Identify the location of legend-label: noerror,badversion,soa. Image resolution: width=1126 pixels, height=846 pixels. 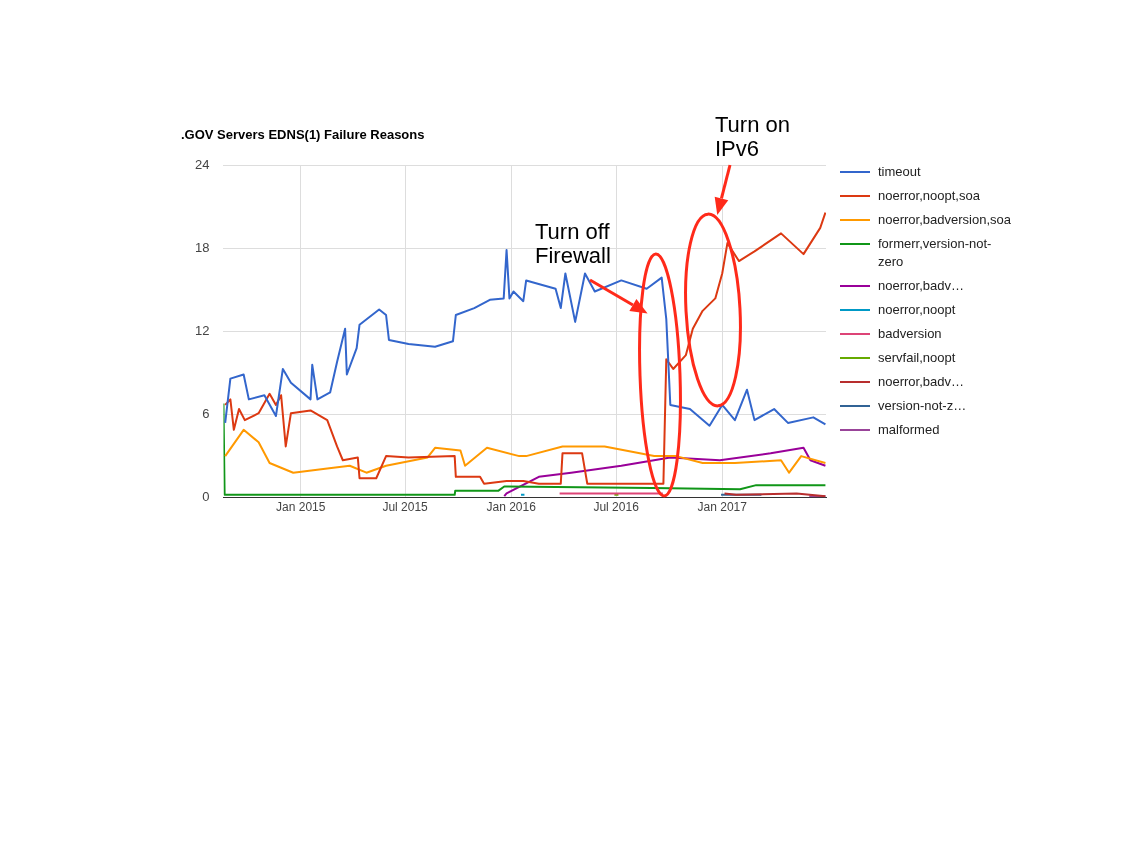
(944, 220).